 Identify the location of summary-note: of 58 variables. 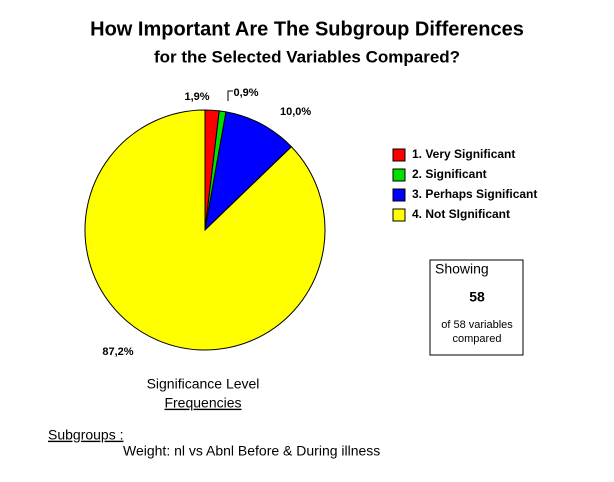
(477, 325).